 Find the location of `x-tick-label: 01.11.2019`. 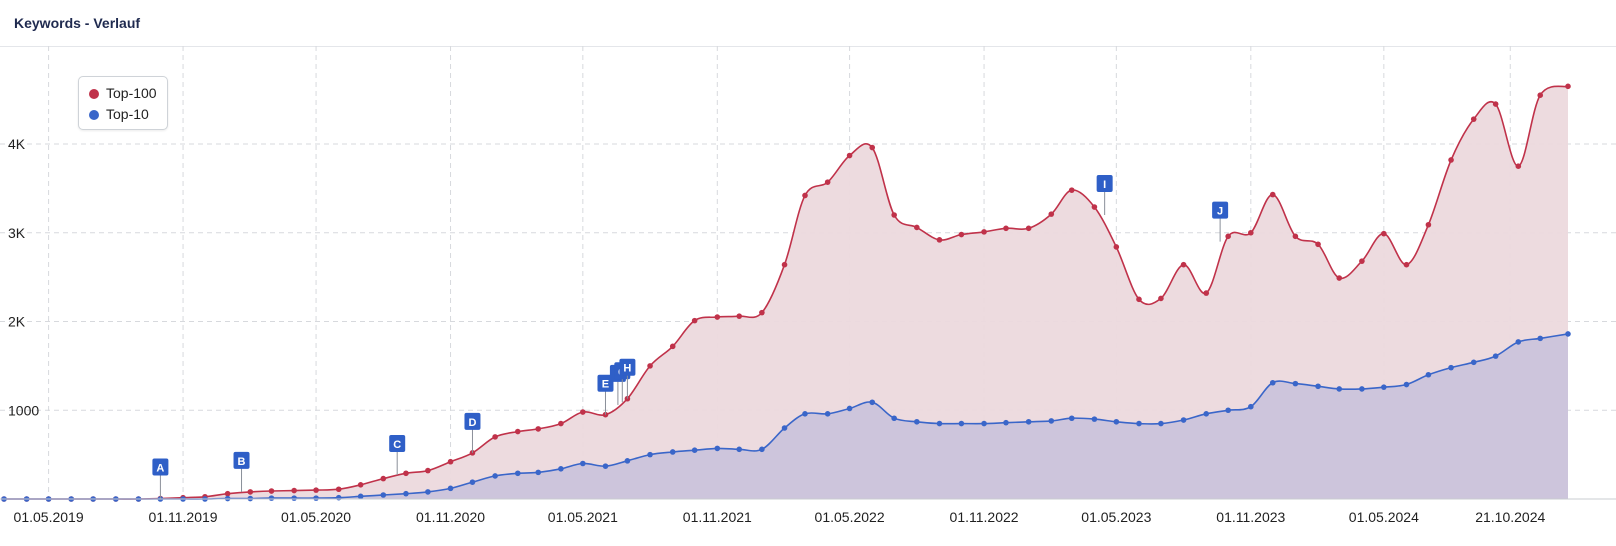

x-tick-label: 01.11.2019 is located at coordinates (183, 517).